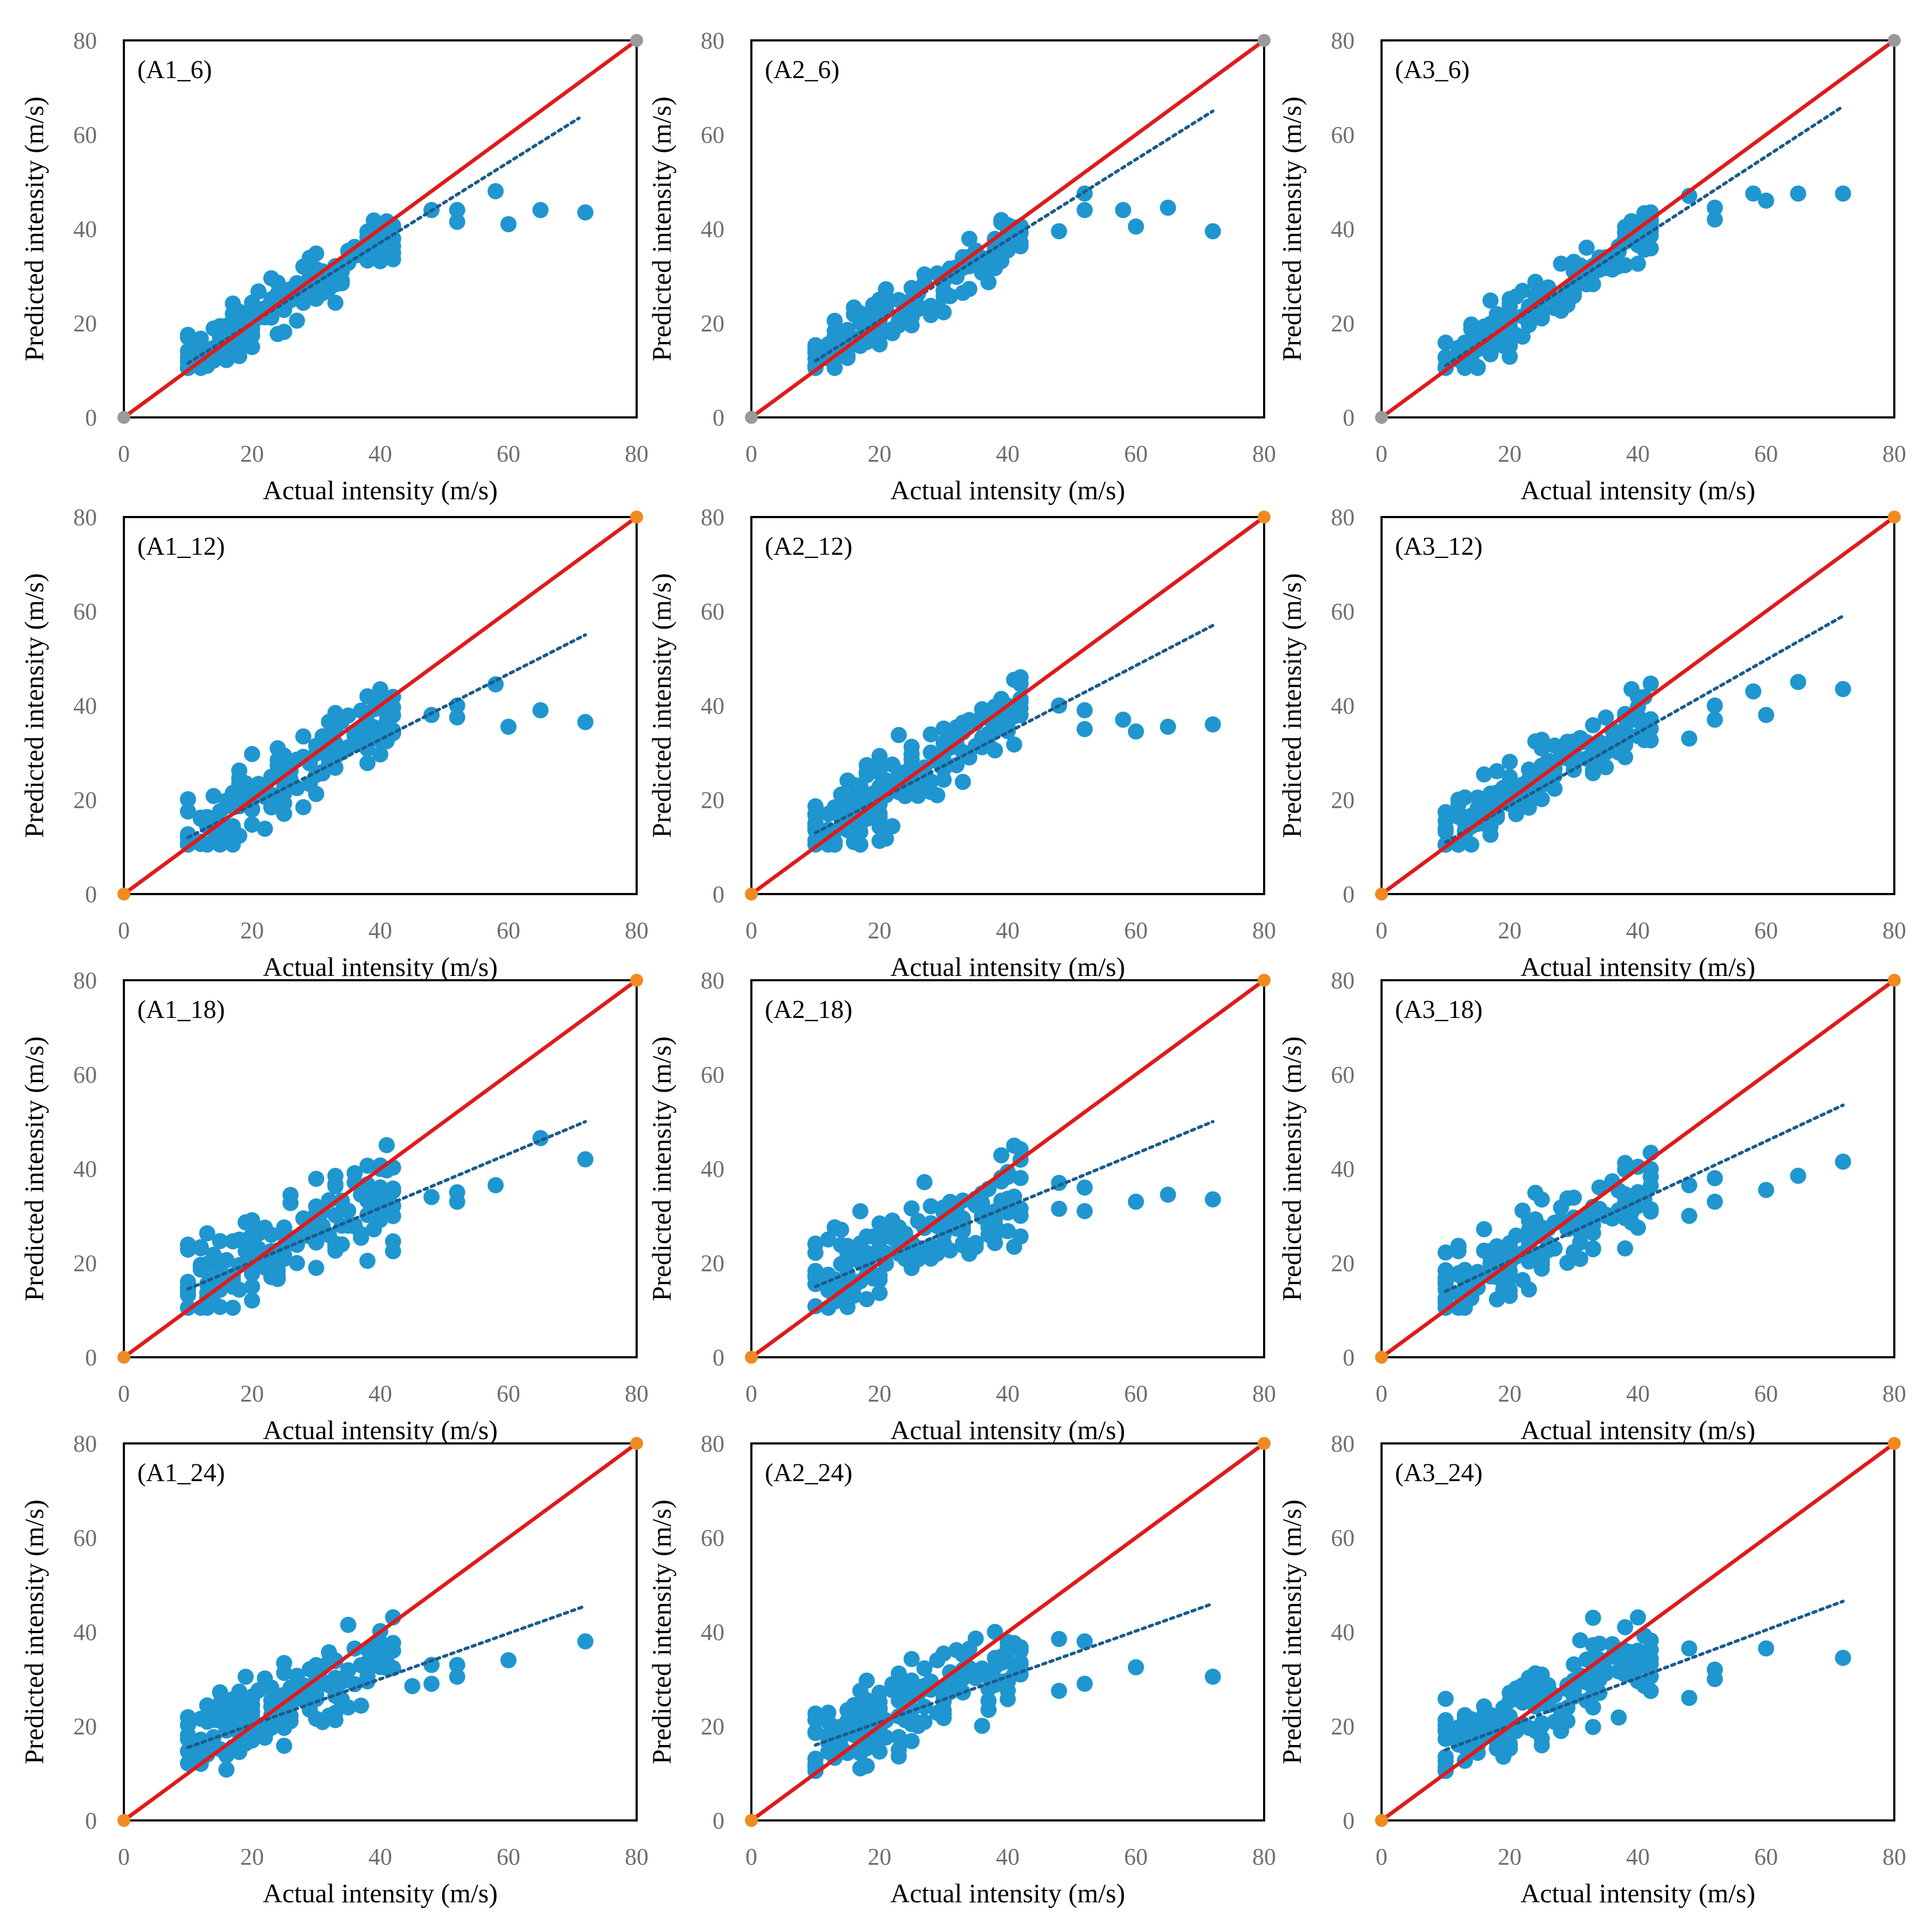 The width and height of the screenshot is (1932, 1919). What do you see at coordinates (636, 40) in the screenshot?
I see `identity-endpoint` at bounding box center [636, 40].